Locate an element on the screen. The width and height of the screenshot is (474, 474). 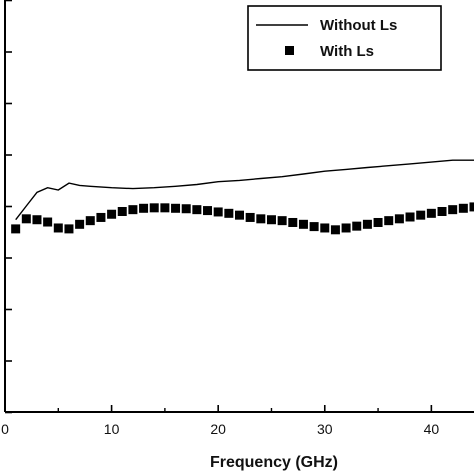
legend: Without Ls With Ls is located at coordinates (344, 38).